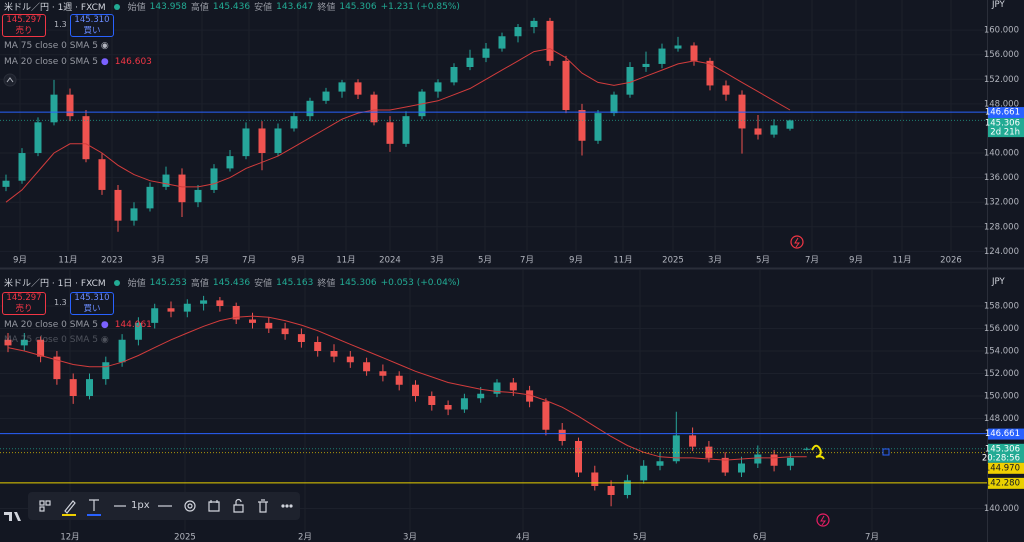 Image resolution: width=1024 pixels, height=542 pixels. Describe the element at coordinates (140, 505) in the screenshot. I see `line-width-label: 1px` at that location.